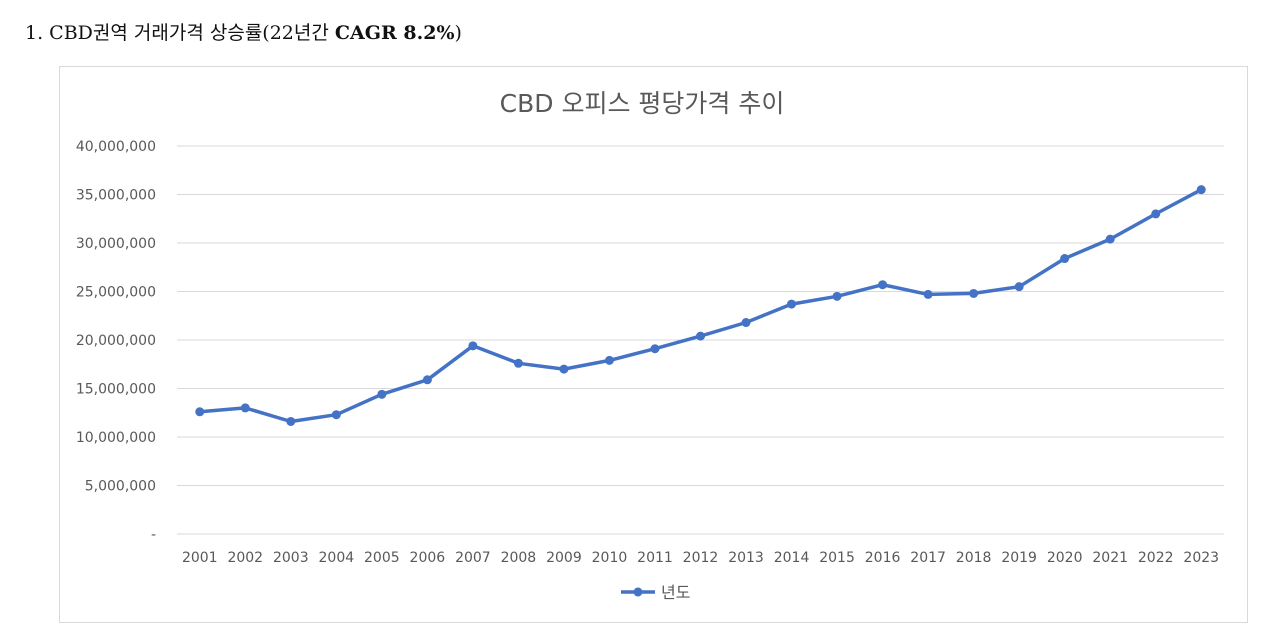 This screenshot has width=1287, height=640. What do you see at coordinates (180, 33) in the screenshot?
I see `heading-prefix: 1. CBD권역 거래가격 상승률(22년간` at bounding box center [180, 33].